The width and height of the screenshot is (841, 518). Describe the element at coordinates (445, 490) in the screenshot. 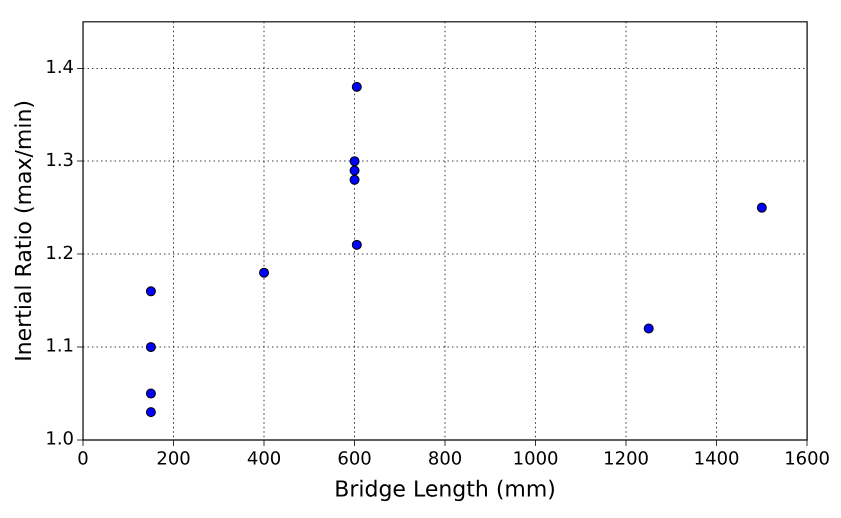

I see `x-axis-title: Bridge Length (mm)` at that location.